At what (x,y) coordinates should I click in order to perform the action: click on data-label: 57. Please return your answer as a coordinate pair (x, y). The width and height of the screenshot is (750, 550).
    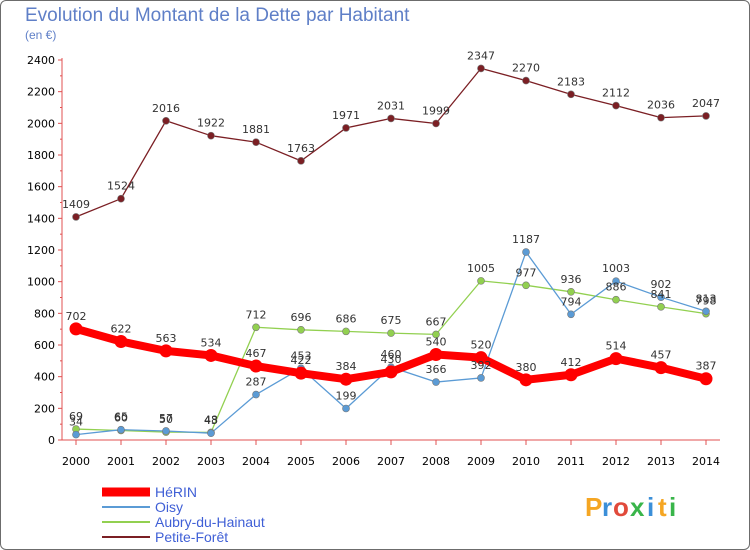
    Looking at the image, I should click on (166, 418).